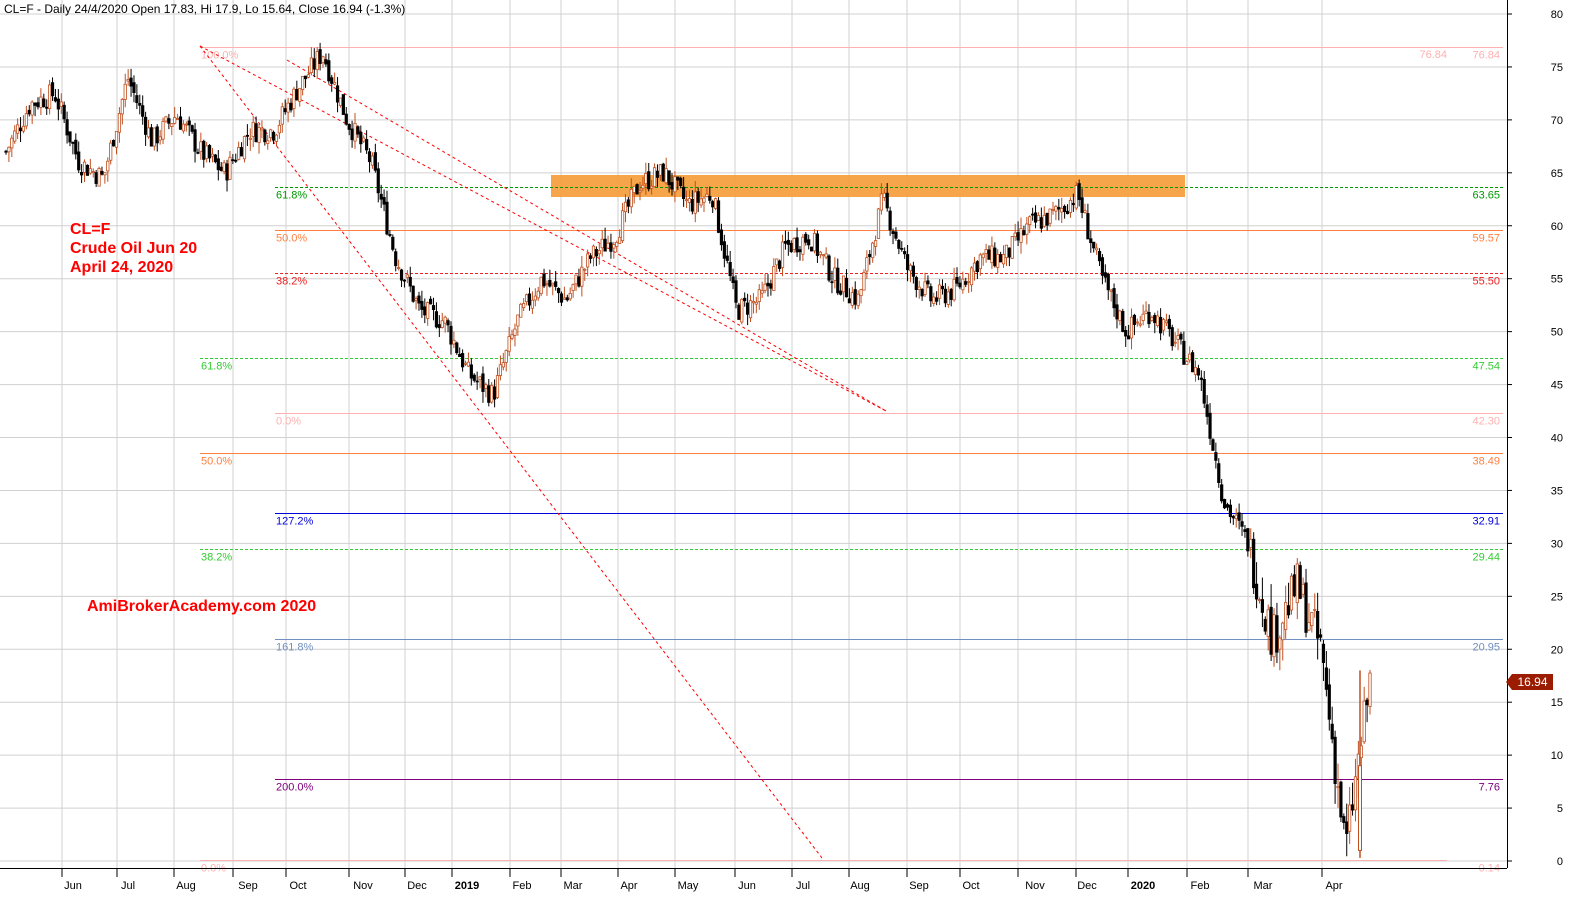  Describe the element at coordinates (1360, 808) in the screenshot. I see `candle-body-crash` at that location.